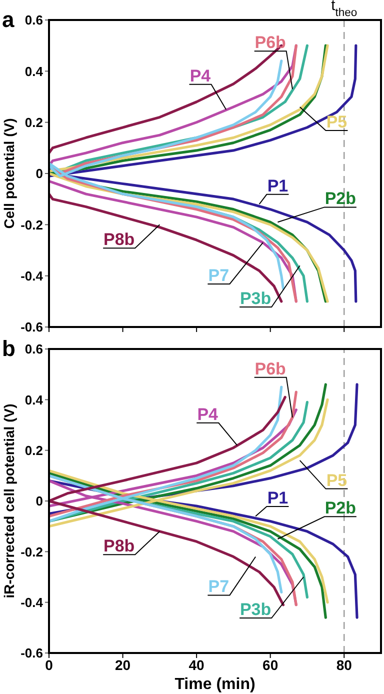  Describe the element at coordinates (196, 664) in the screenshot. I see `x-tick-label: 40` at that location.